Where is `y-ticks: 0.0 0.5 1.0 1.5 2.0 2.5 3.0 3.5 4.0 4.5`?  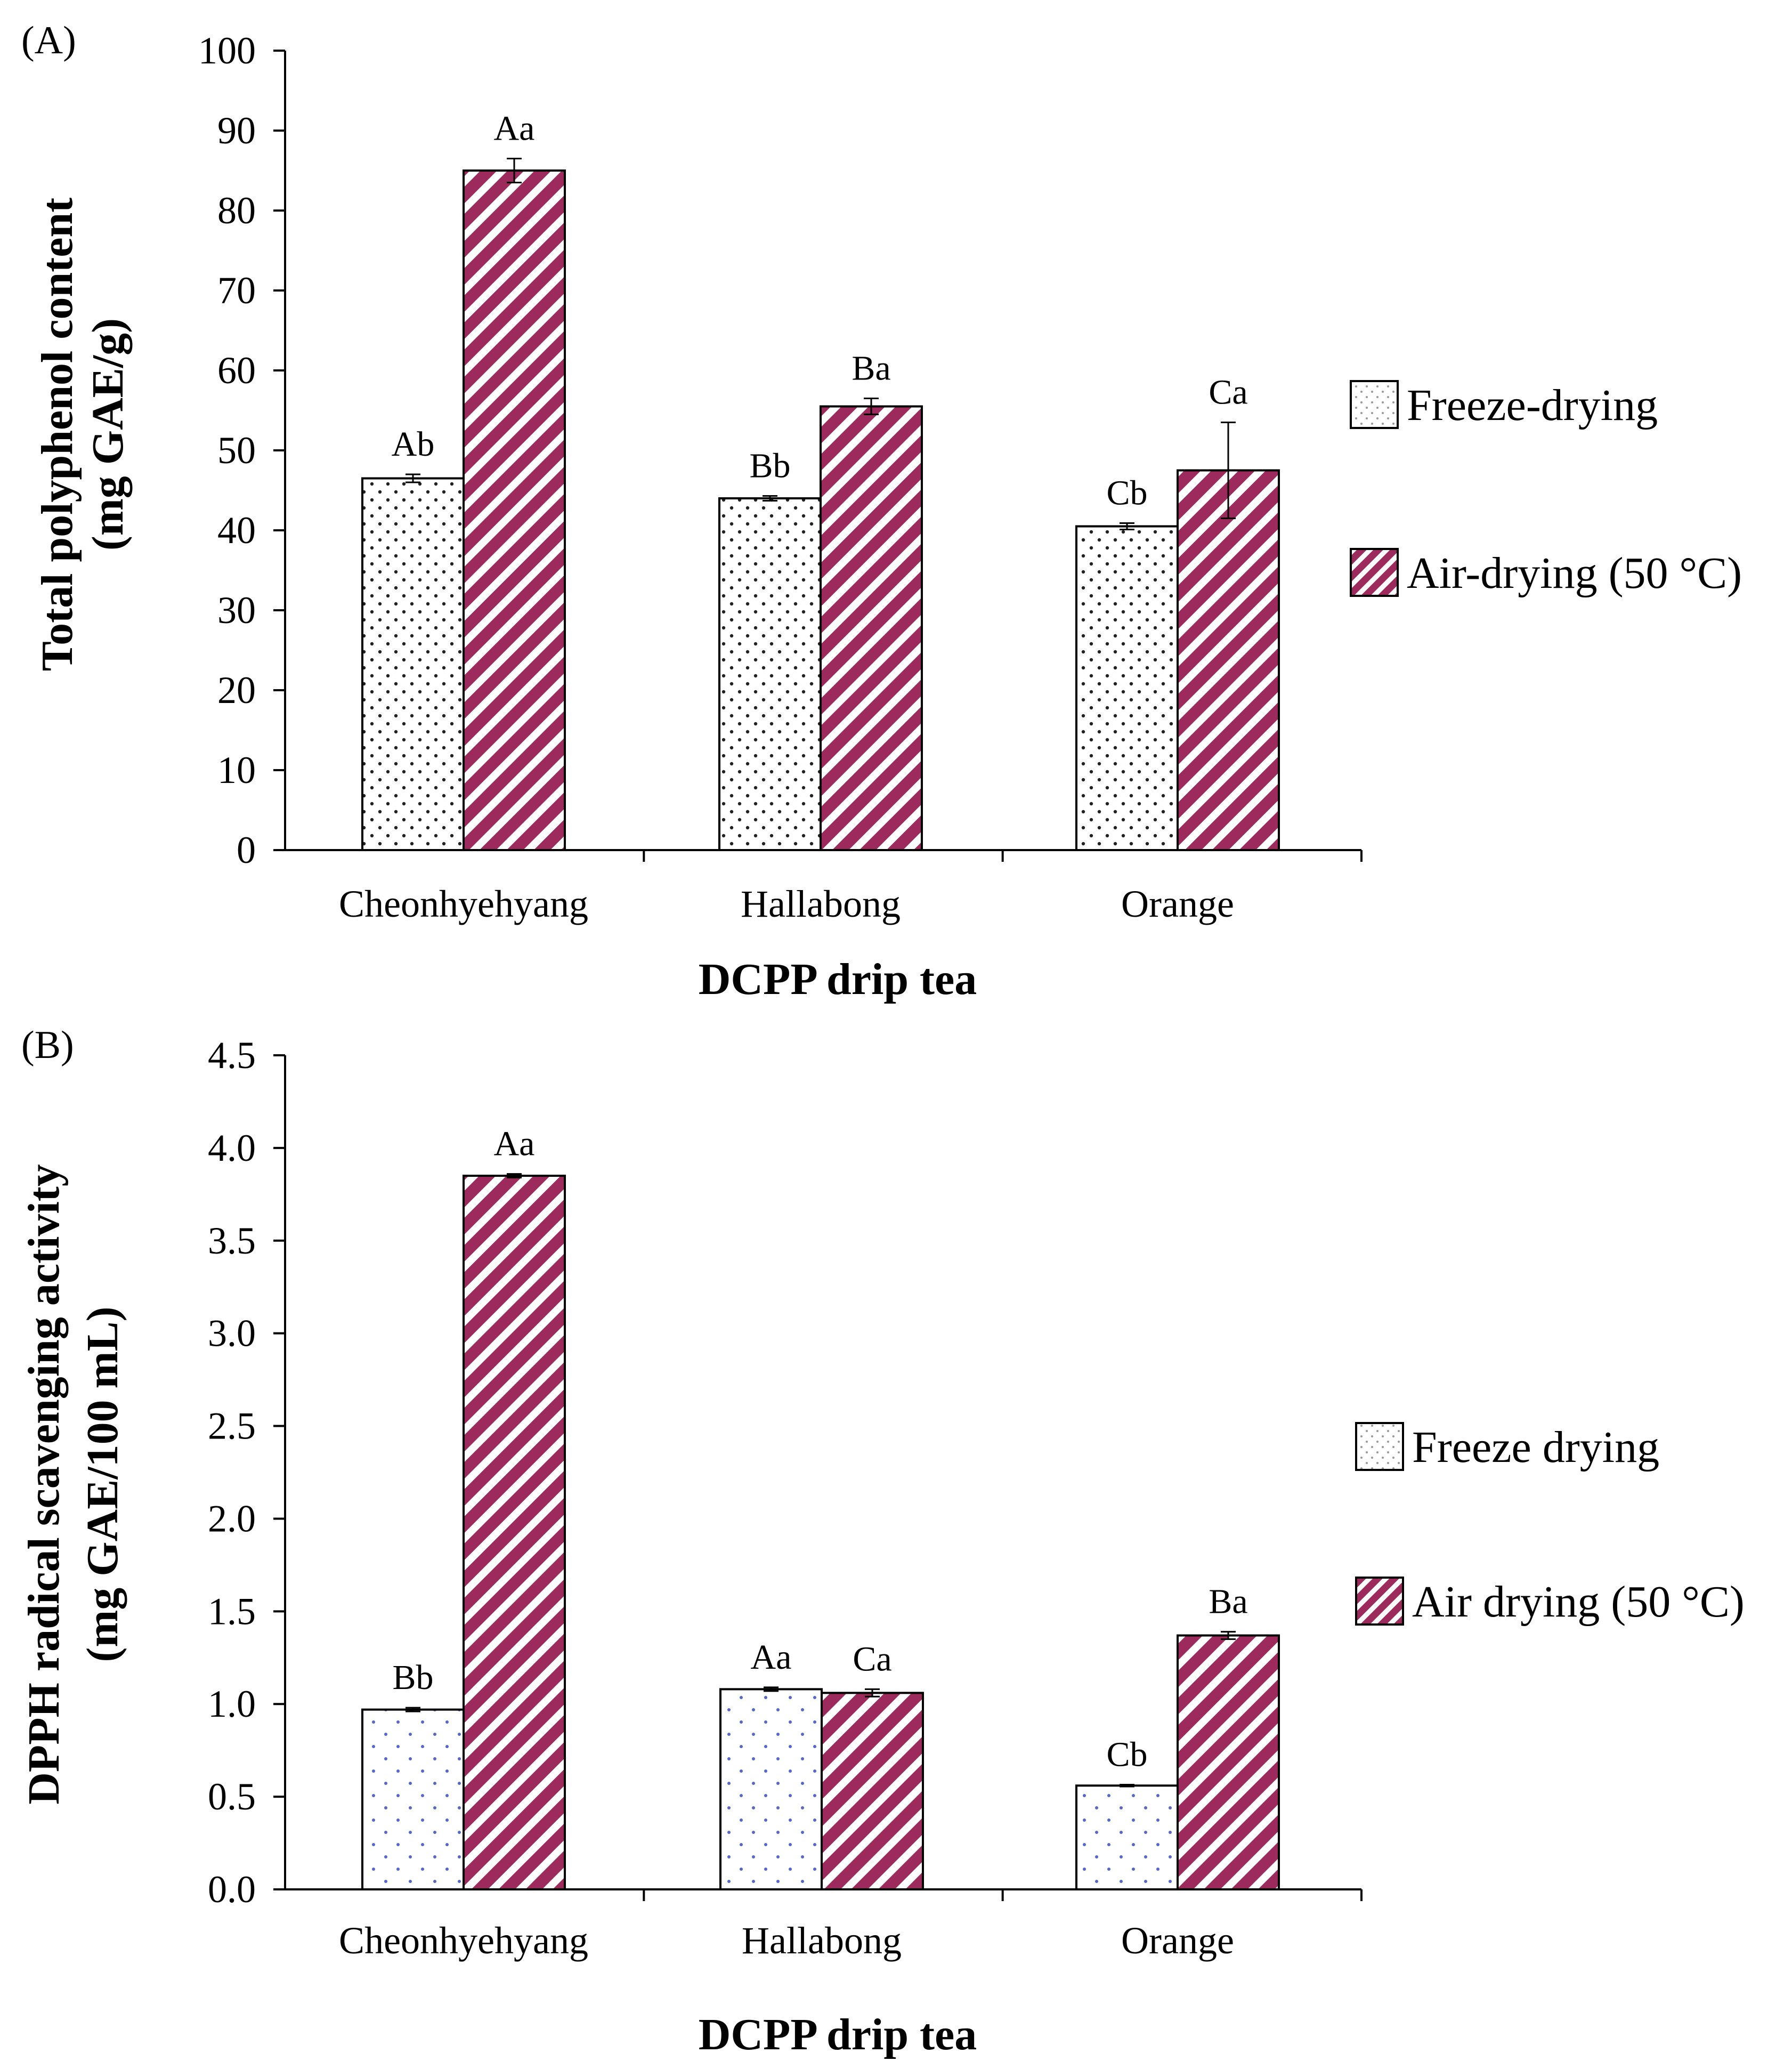
y-ticks: 0.0 0.5 1.0 1.5 2.0 2.5 3.0 3.5 4.0 4.5 is located at coordinates (246, 1472).